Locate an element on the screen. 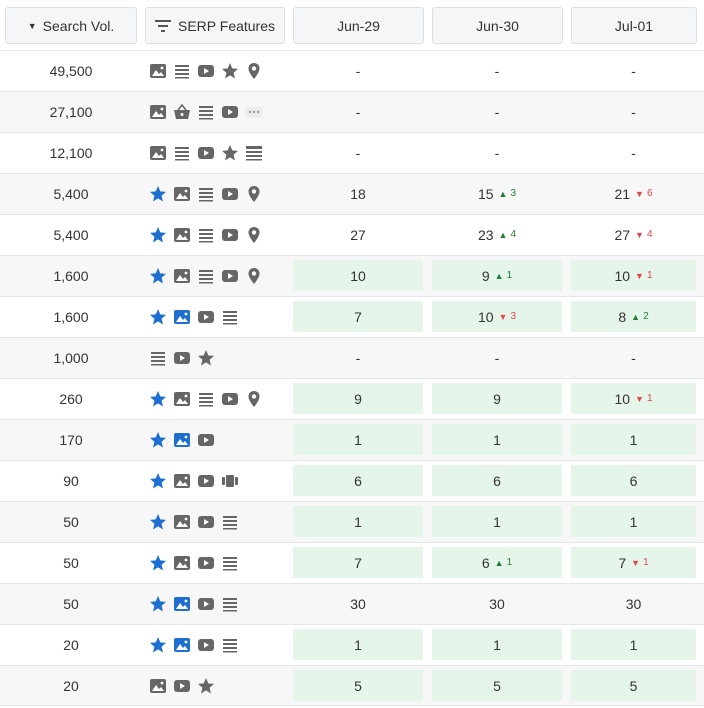 The image size is (704, 708). table-row: 1,600 10 9 ▲ 1 10 ▼ 1 is located at coordinates (352, 275).